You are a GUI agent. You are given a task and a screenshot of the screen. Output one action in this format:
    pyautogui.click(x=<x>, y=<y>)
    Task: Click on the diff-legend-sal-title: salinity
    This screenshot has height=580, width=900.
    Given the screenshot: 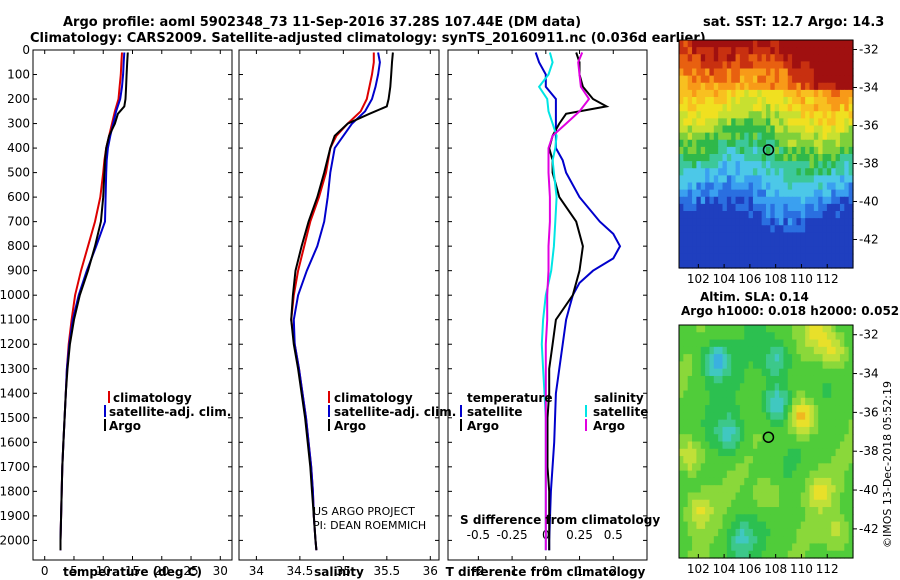 What is the action you would take?
    pyautogui.click(x=619, y=398)
    